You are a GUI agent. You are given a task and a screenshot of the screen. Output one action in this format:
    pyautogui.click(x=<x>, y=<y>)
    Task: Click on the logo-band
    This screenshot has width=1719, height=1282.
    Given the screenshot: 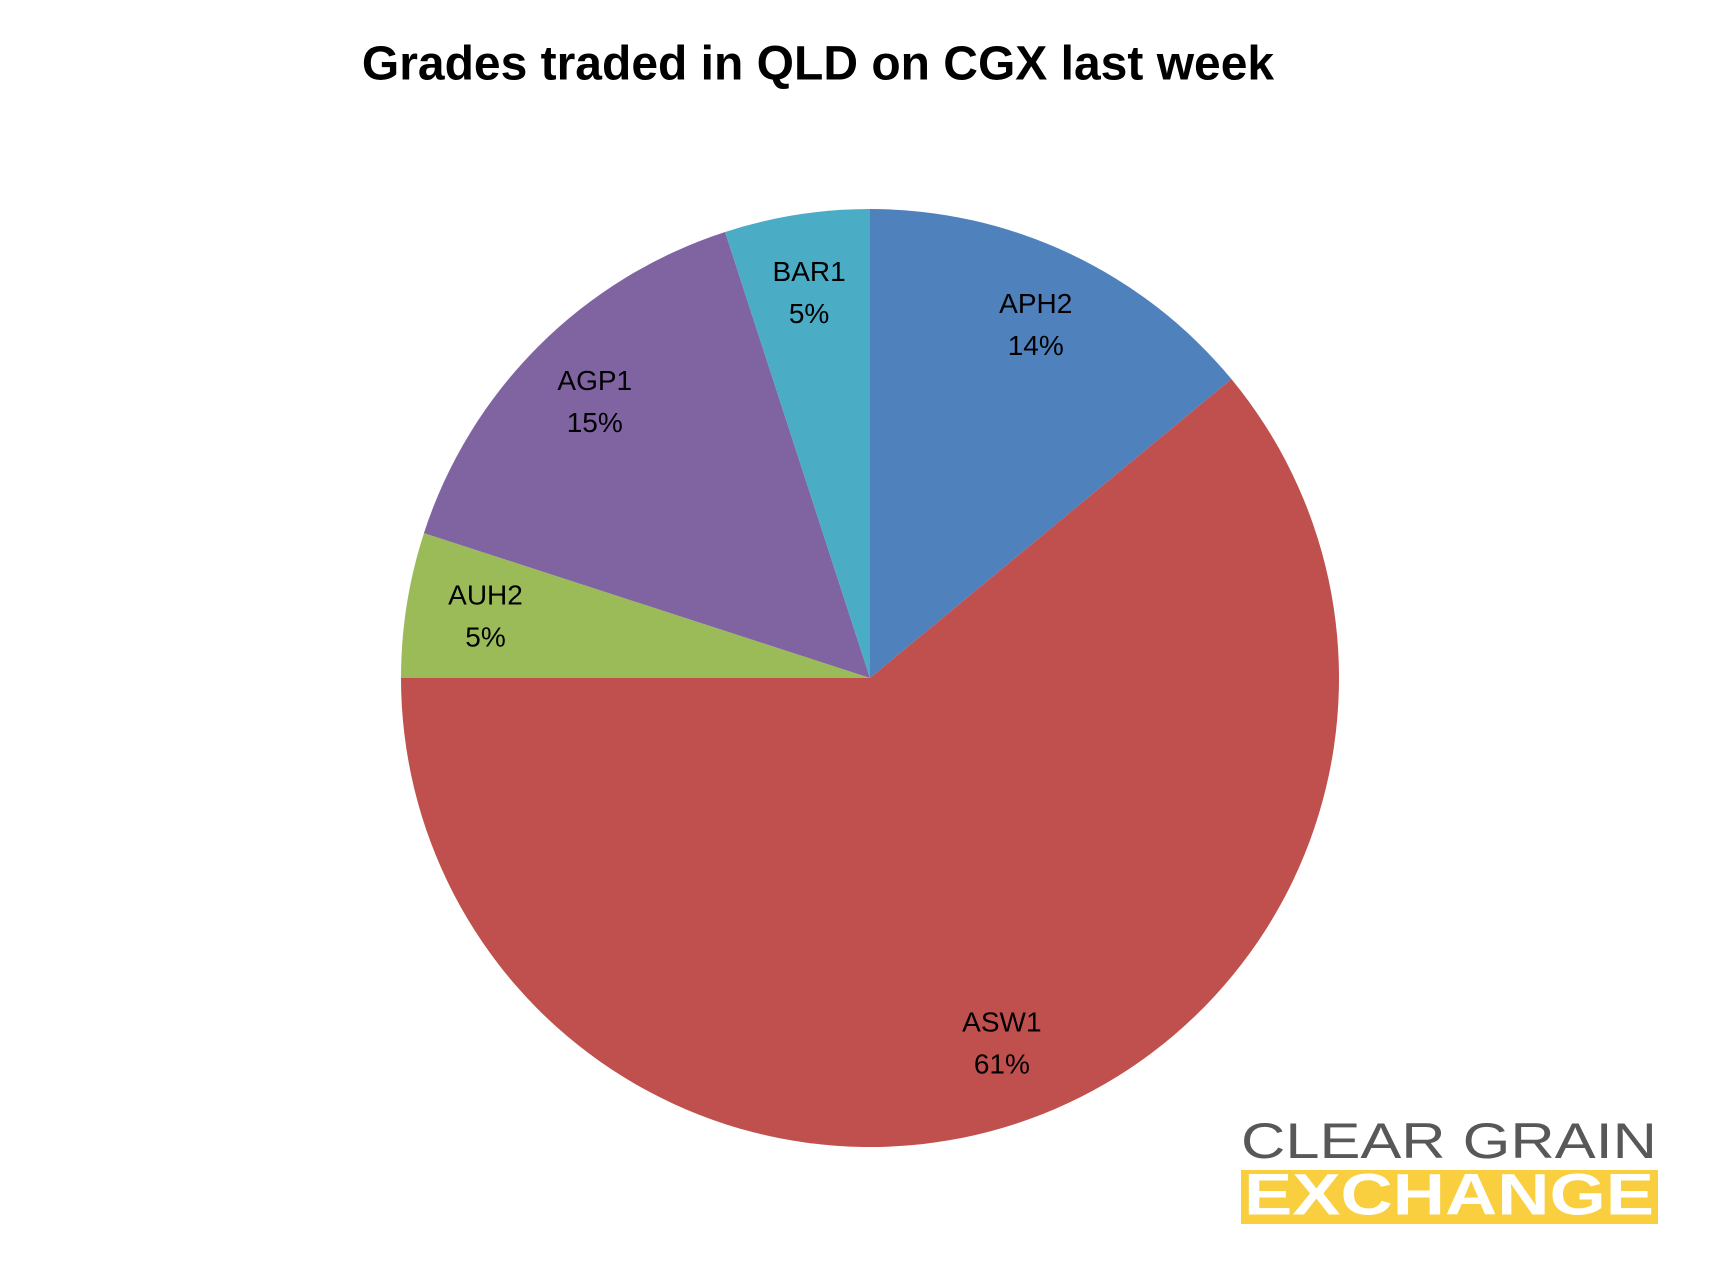 What is the action you would take?
    pyautogui.click(x=1449, y=1197)
    